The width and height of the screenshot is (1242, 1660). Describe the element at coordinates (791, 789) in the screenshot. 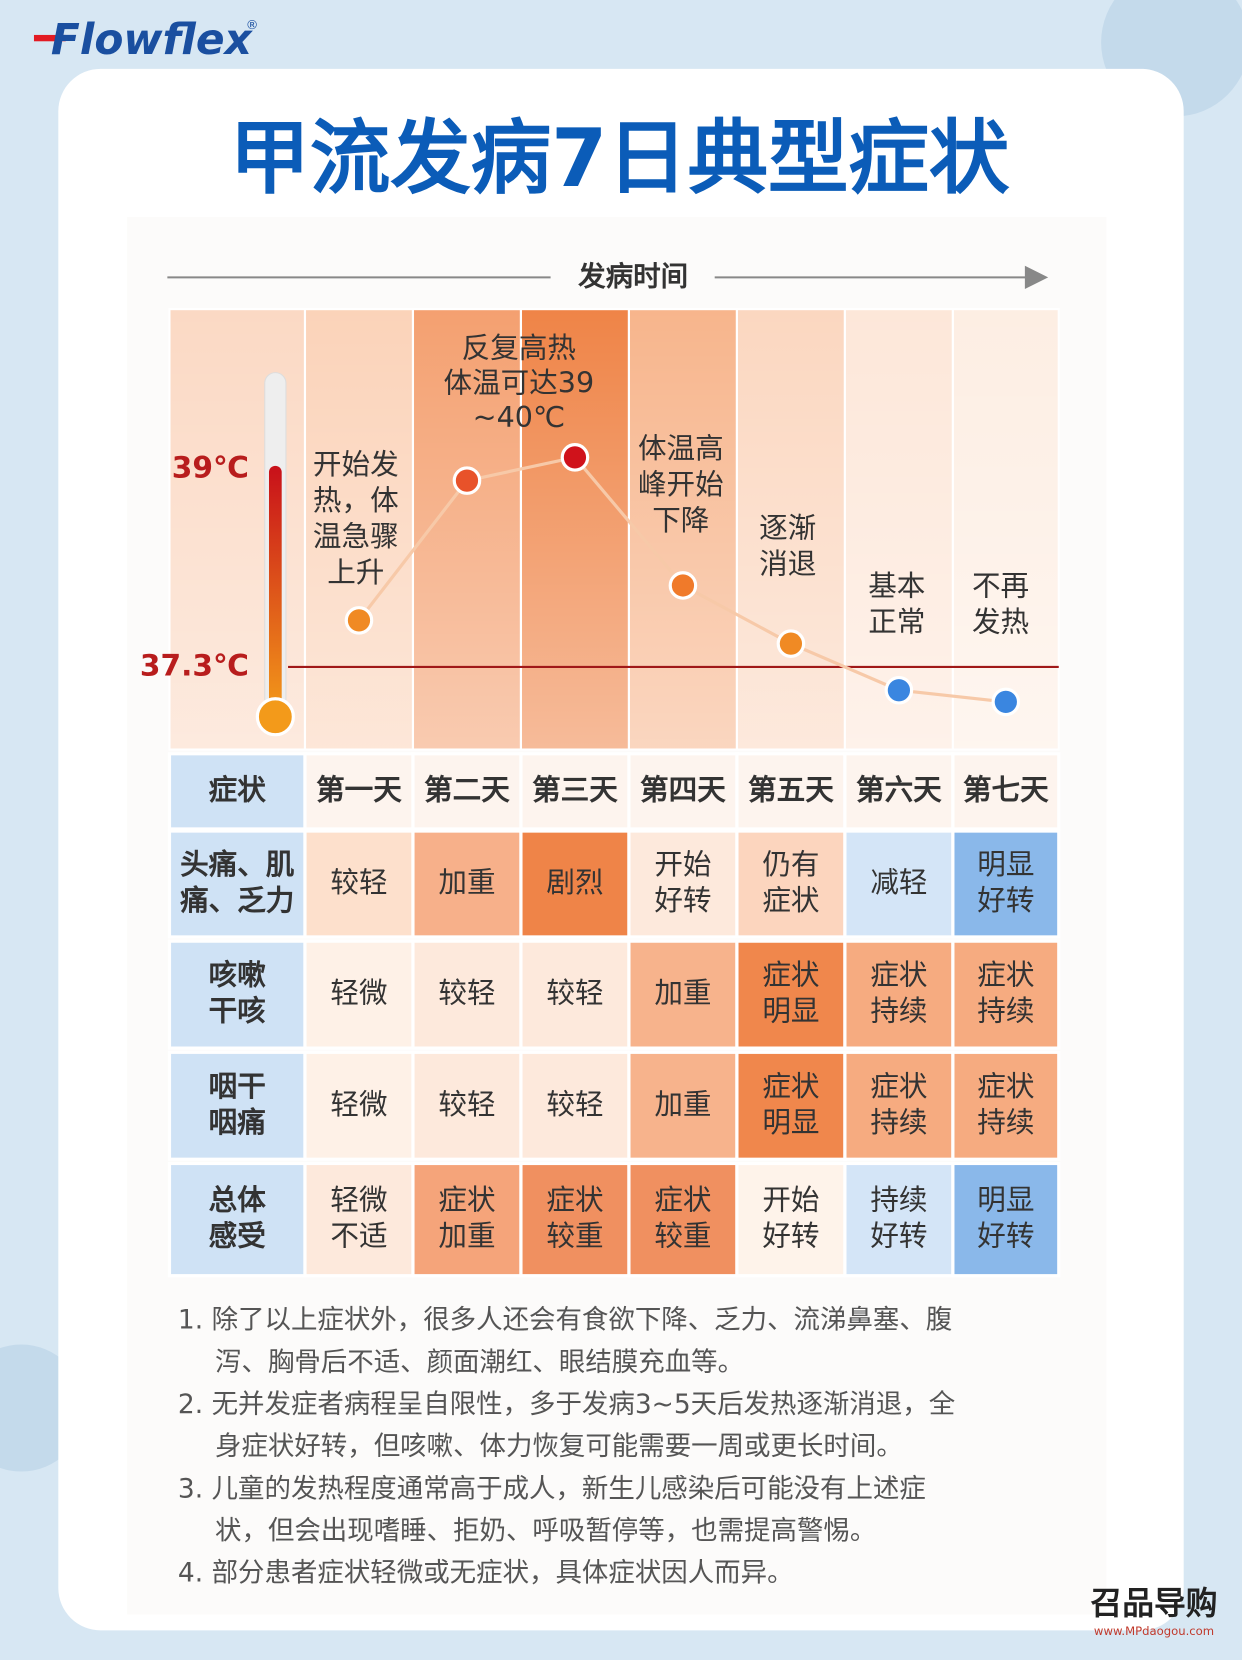

I see `header-text: 第五天` at that location.